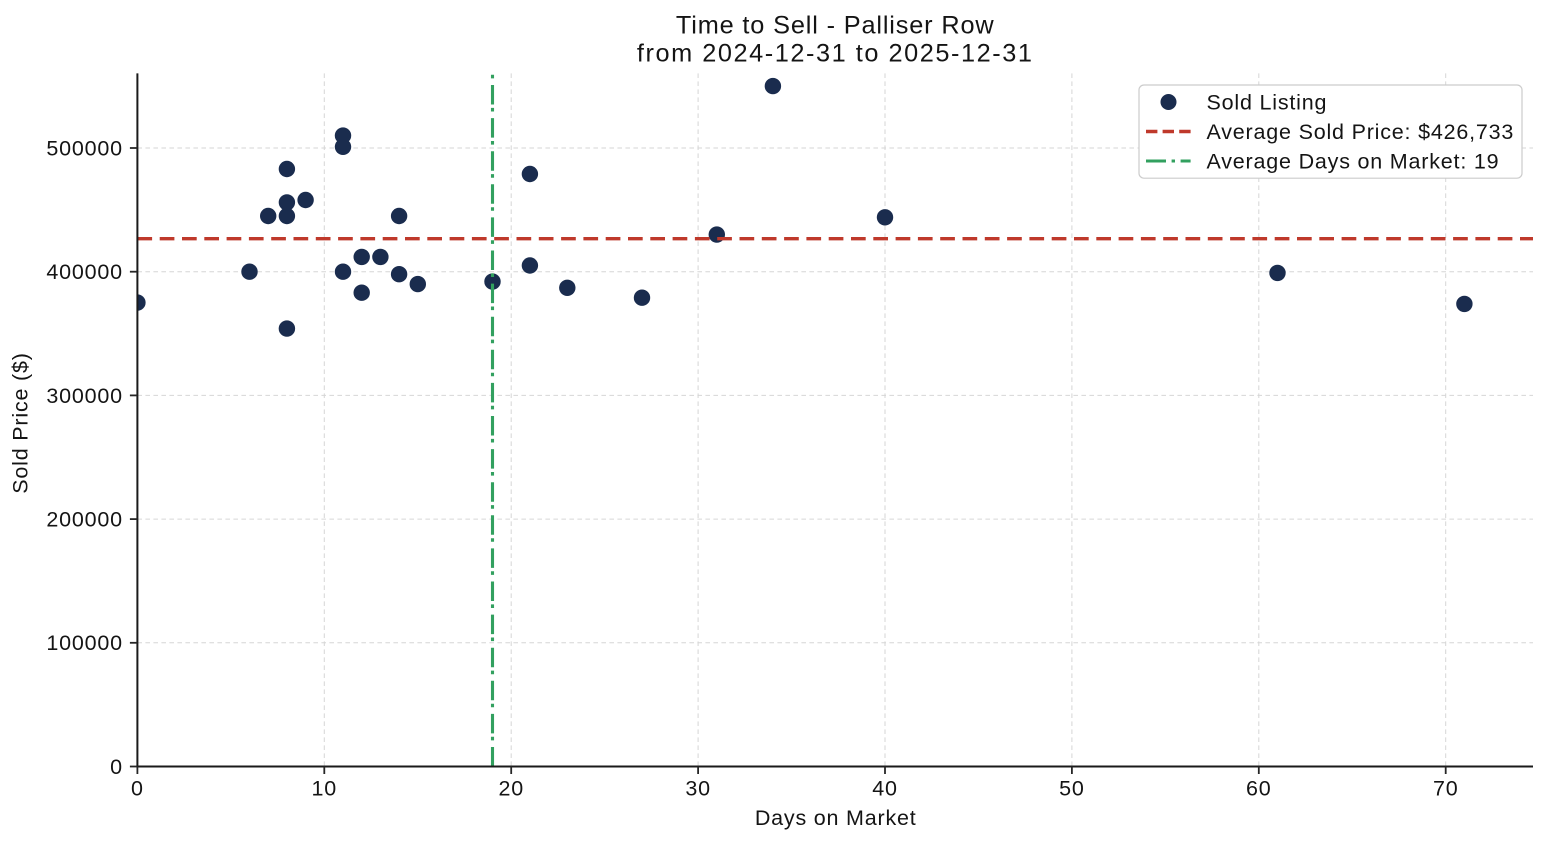  I want to click on svg-text: Sold Price ($), so click(21, 422).